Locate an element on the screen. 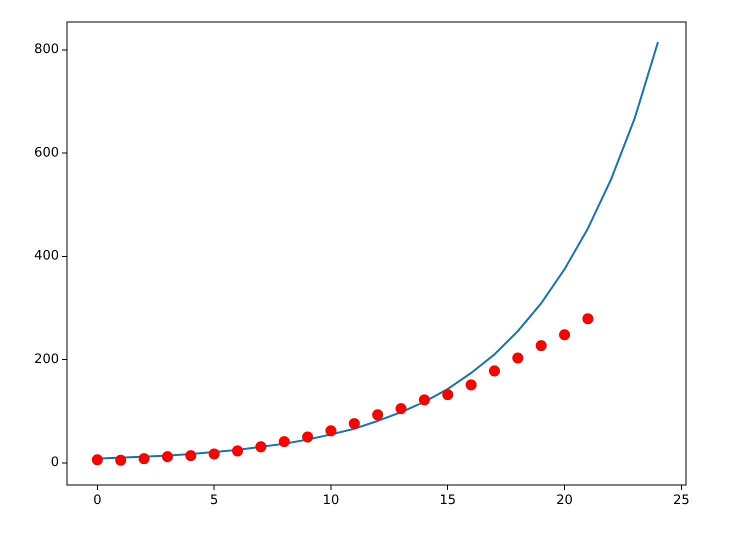 Image resolution: width=746 pixels, height=535 pixels. x-tick-label: 20 is located at coordinates (564, 500).